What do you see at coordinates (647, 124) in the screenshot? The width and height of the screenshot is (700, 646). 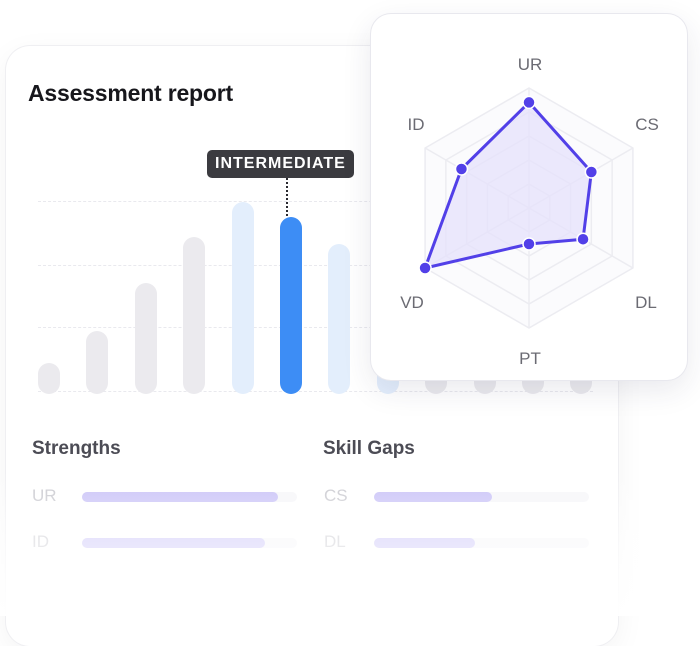 I see `radar-axis-label: CS` at bounding box center [647, 124].